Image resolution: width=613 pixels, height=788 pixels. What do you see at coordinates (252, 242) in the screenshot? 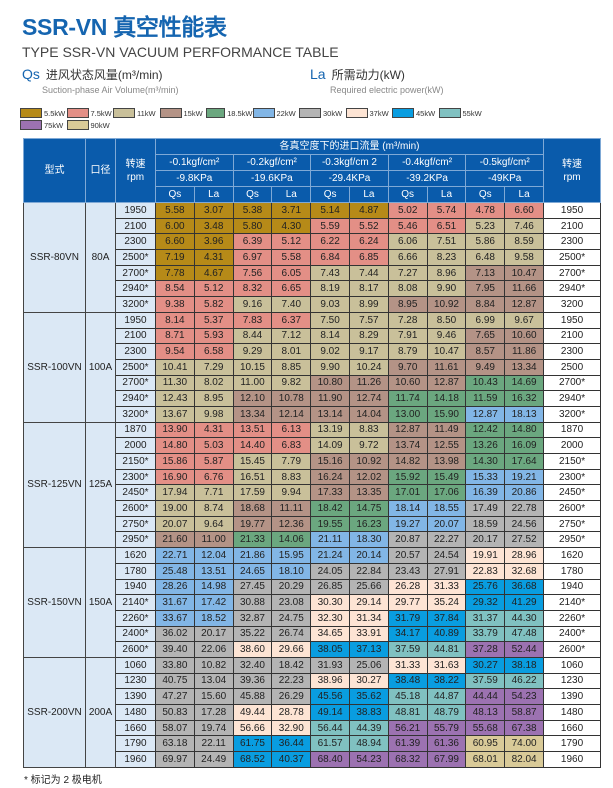
I see `qs-cell: 6.39` at bounding box center [252, 242].